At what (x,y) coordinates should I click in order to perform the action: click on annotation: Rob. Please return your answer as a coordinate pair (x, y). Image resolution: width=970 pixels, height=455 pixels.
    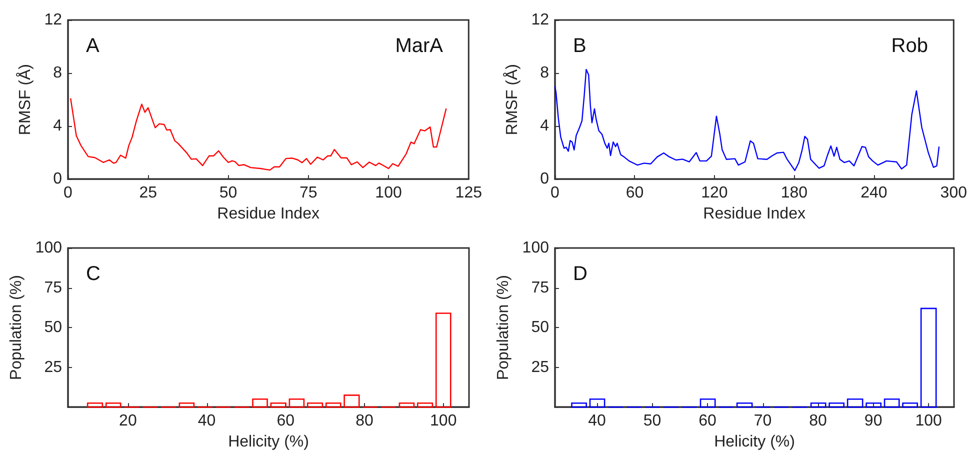
    Looking at the image, I should click on (909, 46).